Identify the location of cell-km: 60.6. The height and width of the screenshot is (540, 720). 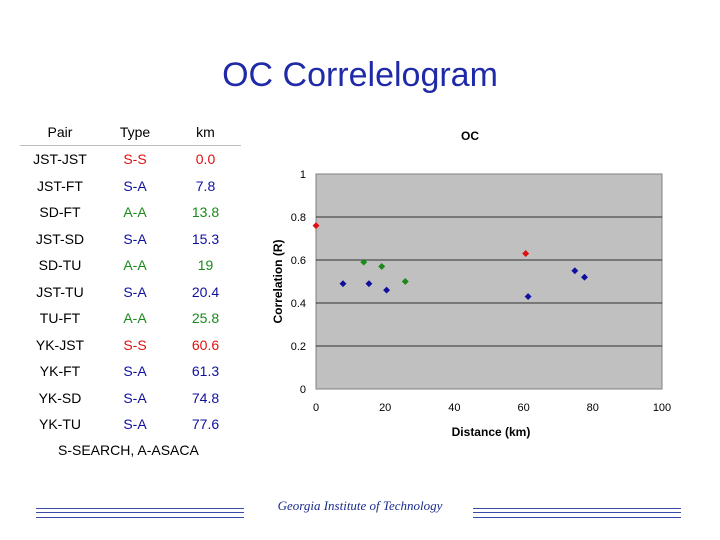
(205, 344).